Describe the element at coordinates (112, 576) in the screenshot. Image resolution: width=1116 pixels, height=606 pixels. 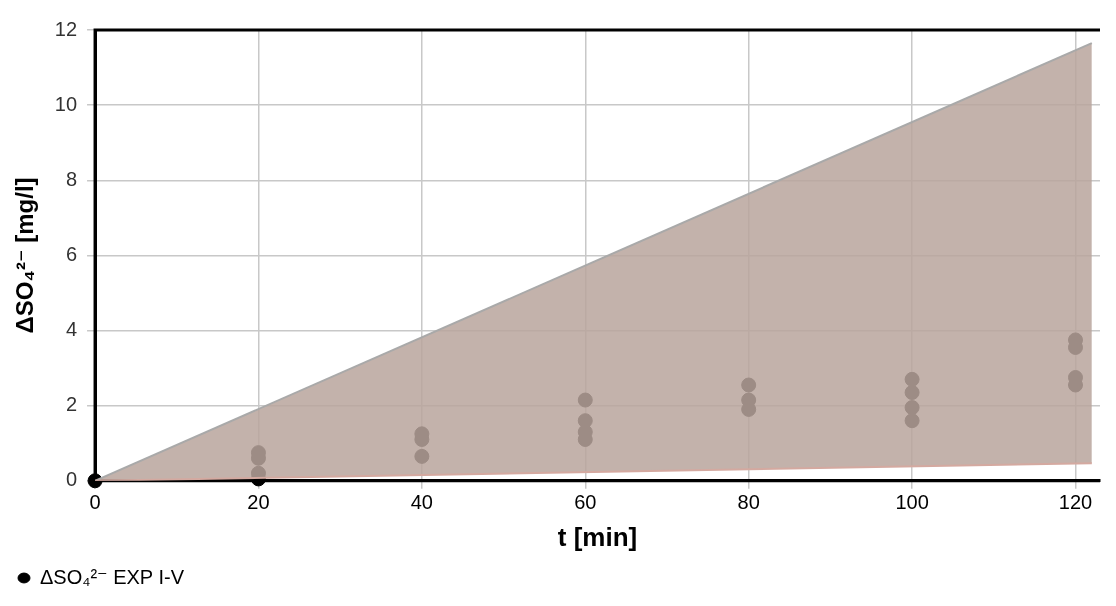
I see `legend-label: ΔSO₄²⁻ EXP I-V` at that location.